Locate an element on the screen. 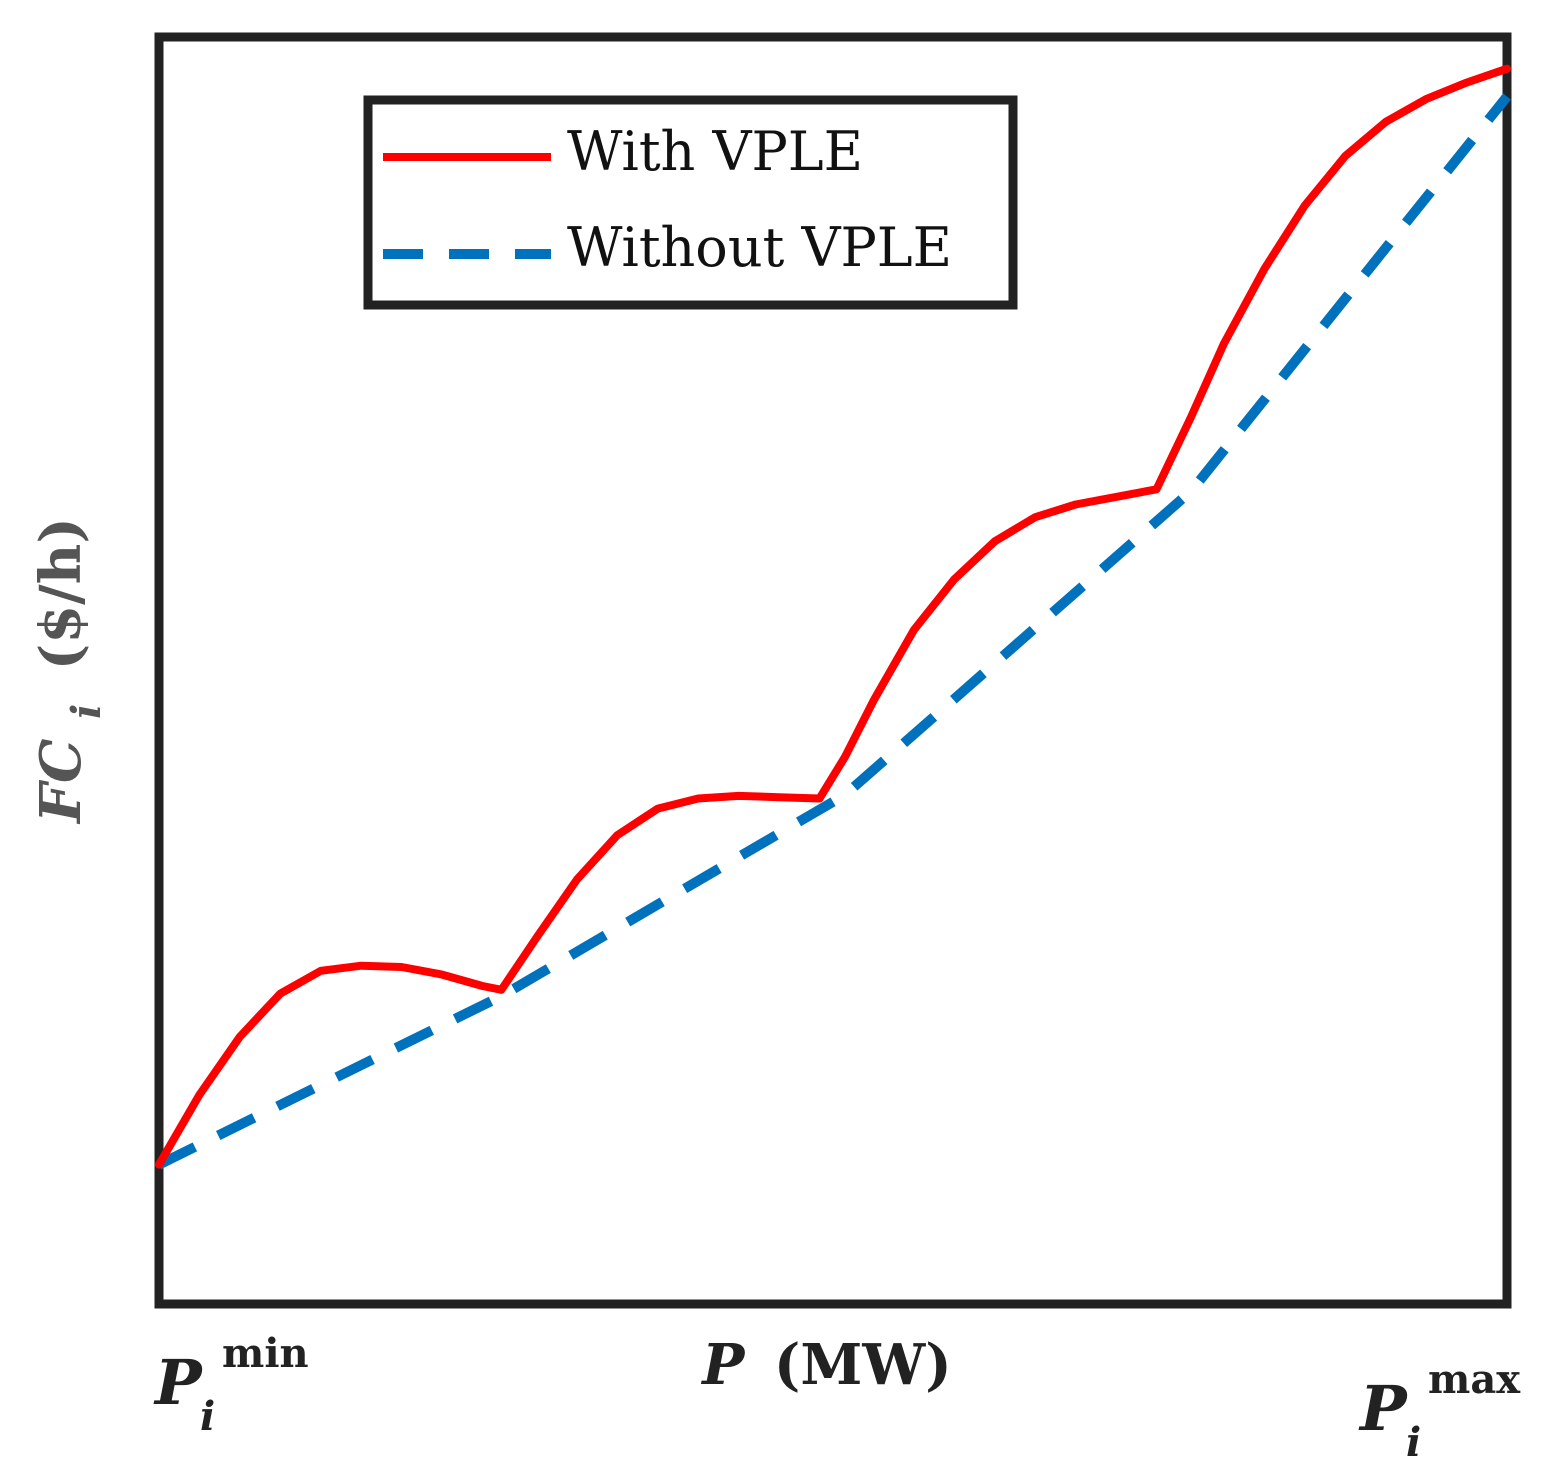  x-tick-max-superscript: max is located at coordinates (1474, 1379).